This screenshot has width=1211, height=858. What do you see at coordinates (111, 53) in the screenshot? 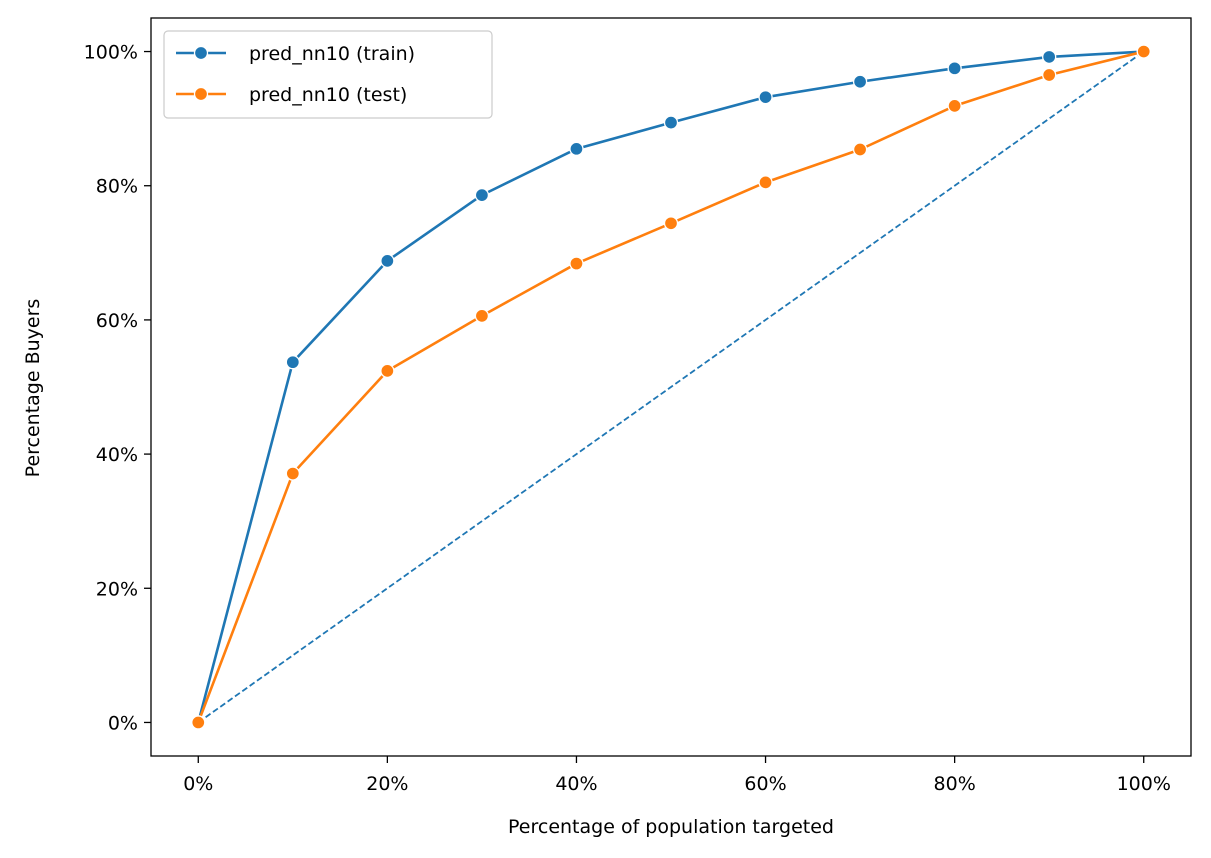
I see `y-tick-label: 100%` at bounding box center [111, 53].